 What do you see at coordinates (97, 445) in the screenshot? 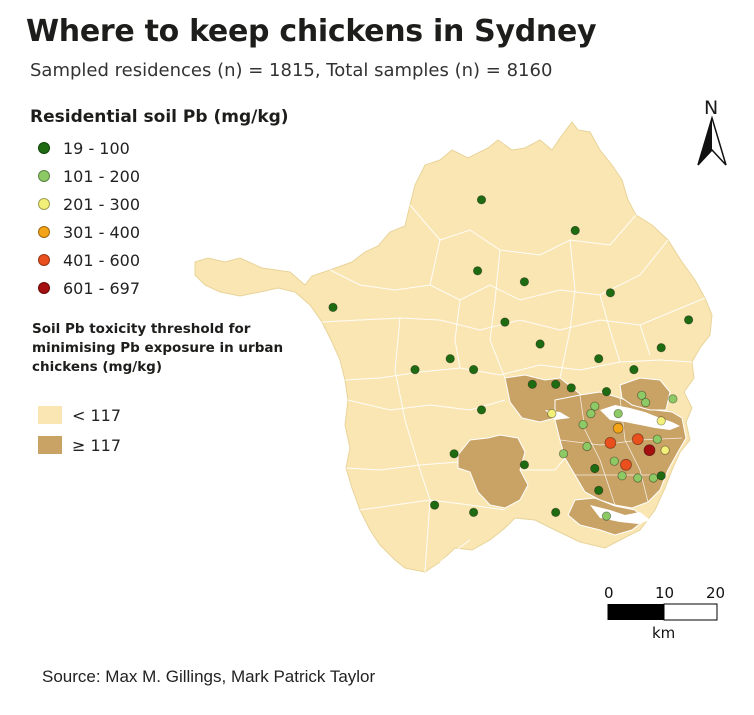
I see `legend-label: ≥ 117` at bounding box center [97, 445].